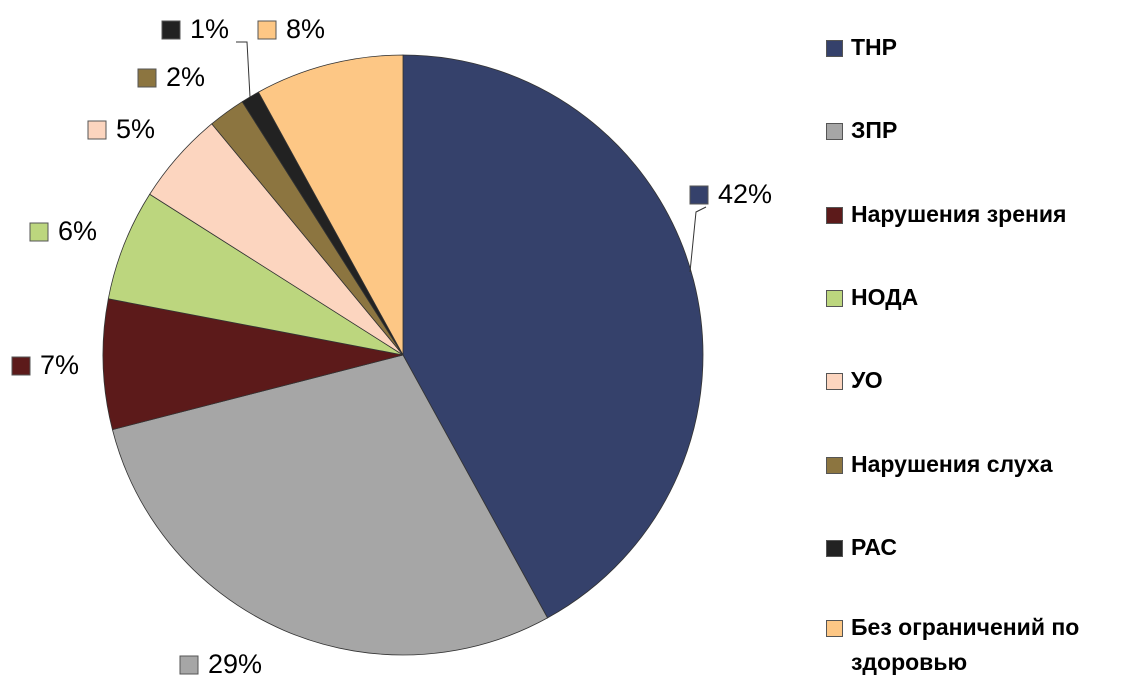 Image resolution: width=1129 pixels, height=683 pixels. Describe the element at coordinates (867, 380) in the screenshot. I see `legend-label: УО` at that location.